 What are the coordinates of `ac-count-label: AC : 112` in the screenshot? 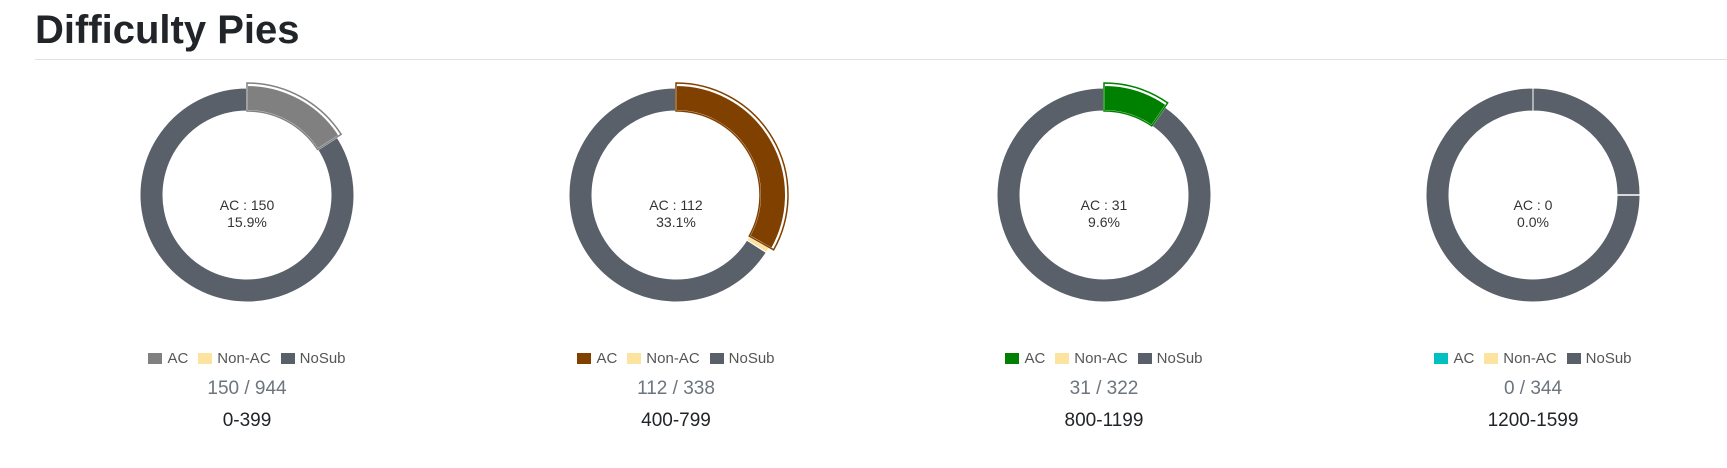 It's located at (676, 205).